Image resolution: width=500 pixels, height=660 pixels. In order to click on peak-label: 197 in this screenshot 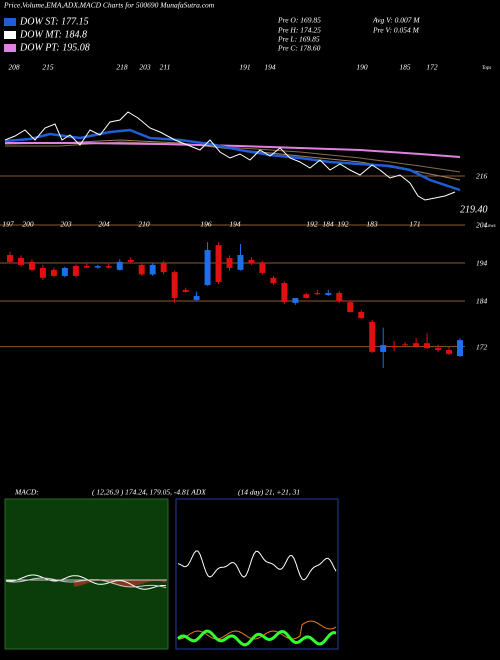, I will do `click(8, 224)`.